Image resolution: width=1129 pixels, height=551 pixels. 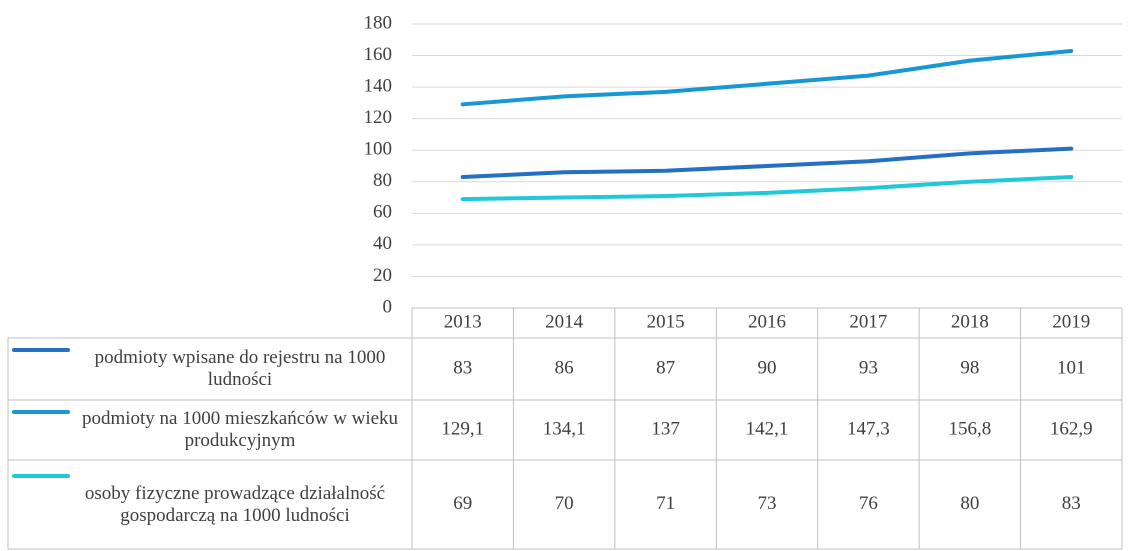 I want to click on y-tick-label: 140, so click(x=378, y=85).